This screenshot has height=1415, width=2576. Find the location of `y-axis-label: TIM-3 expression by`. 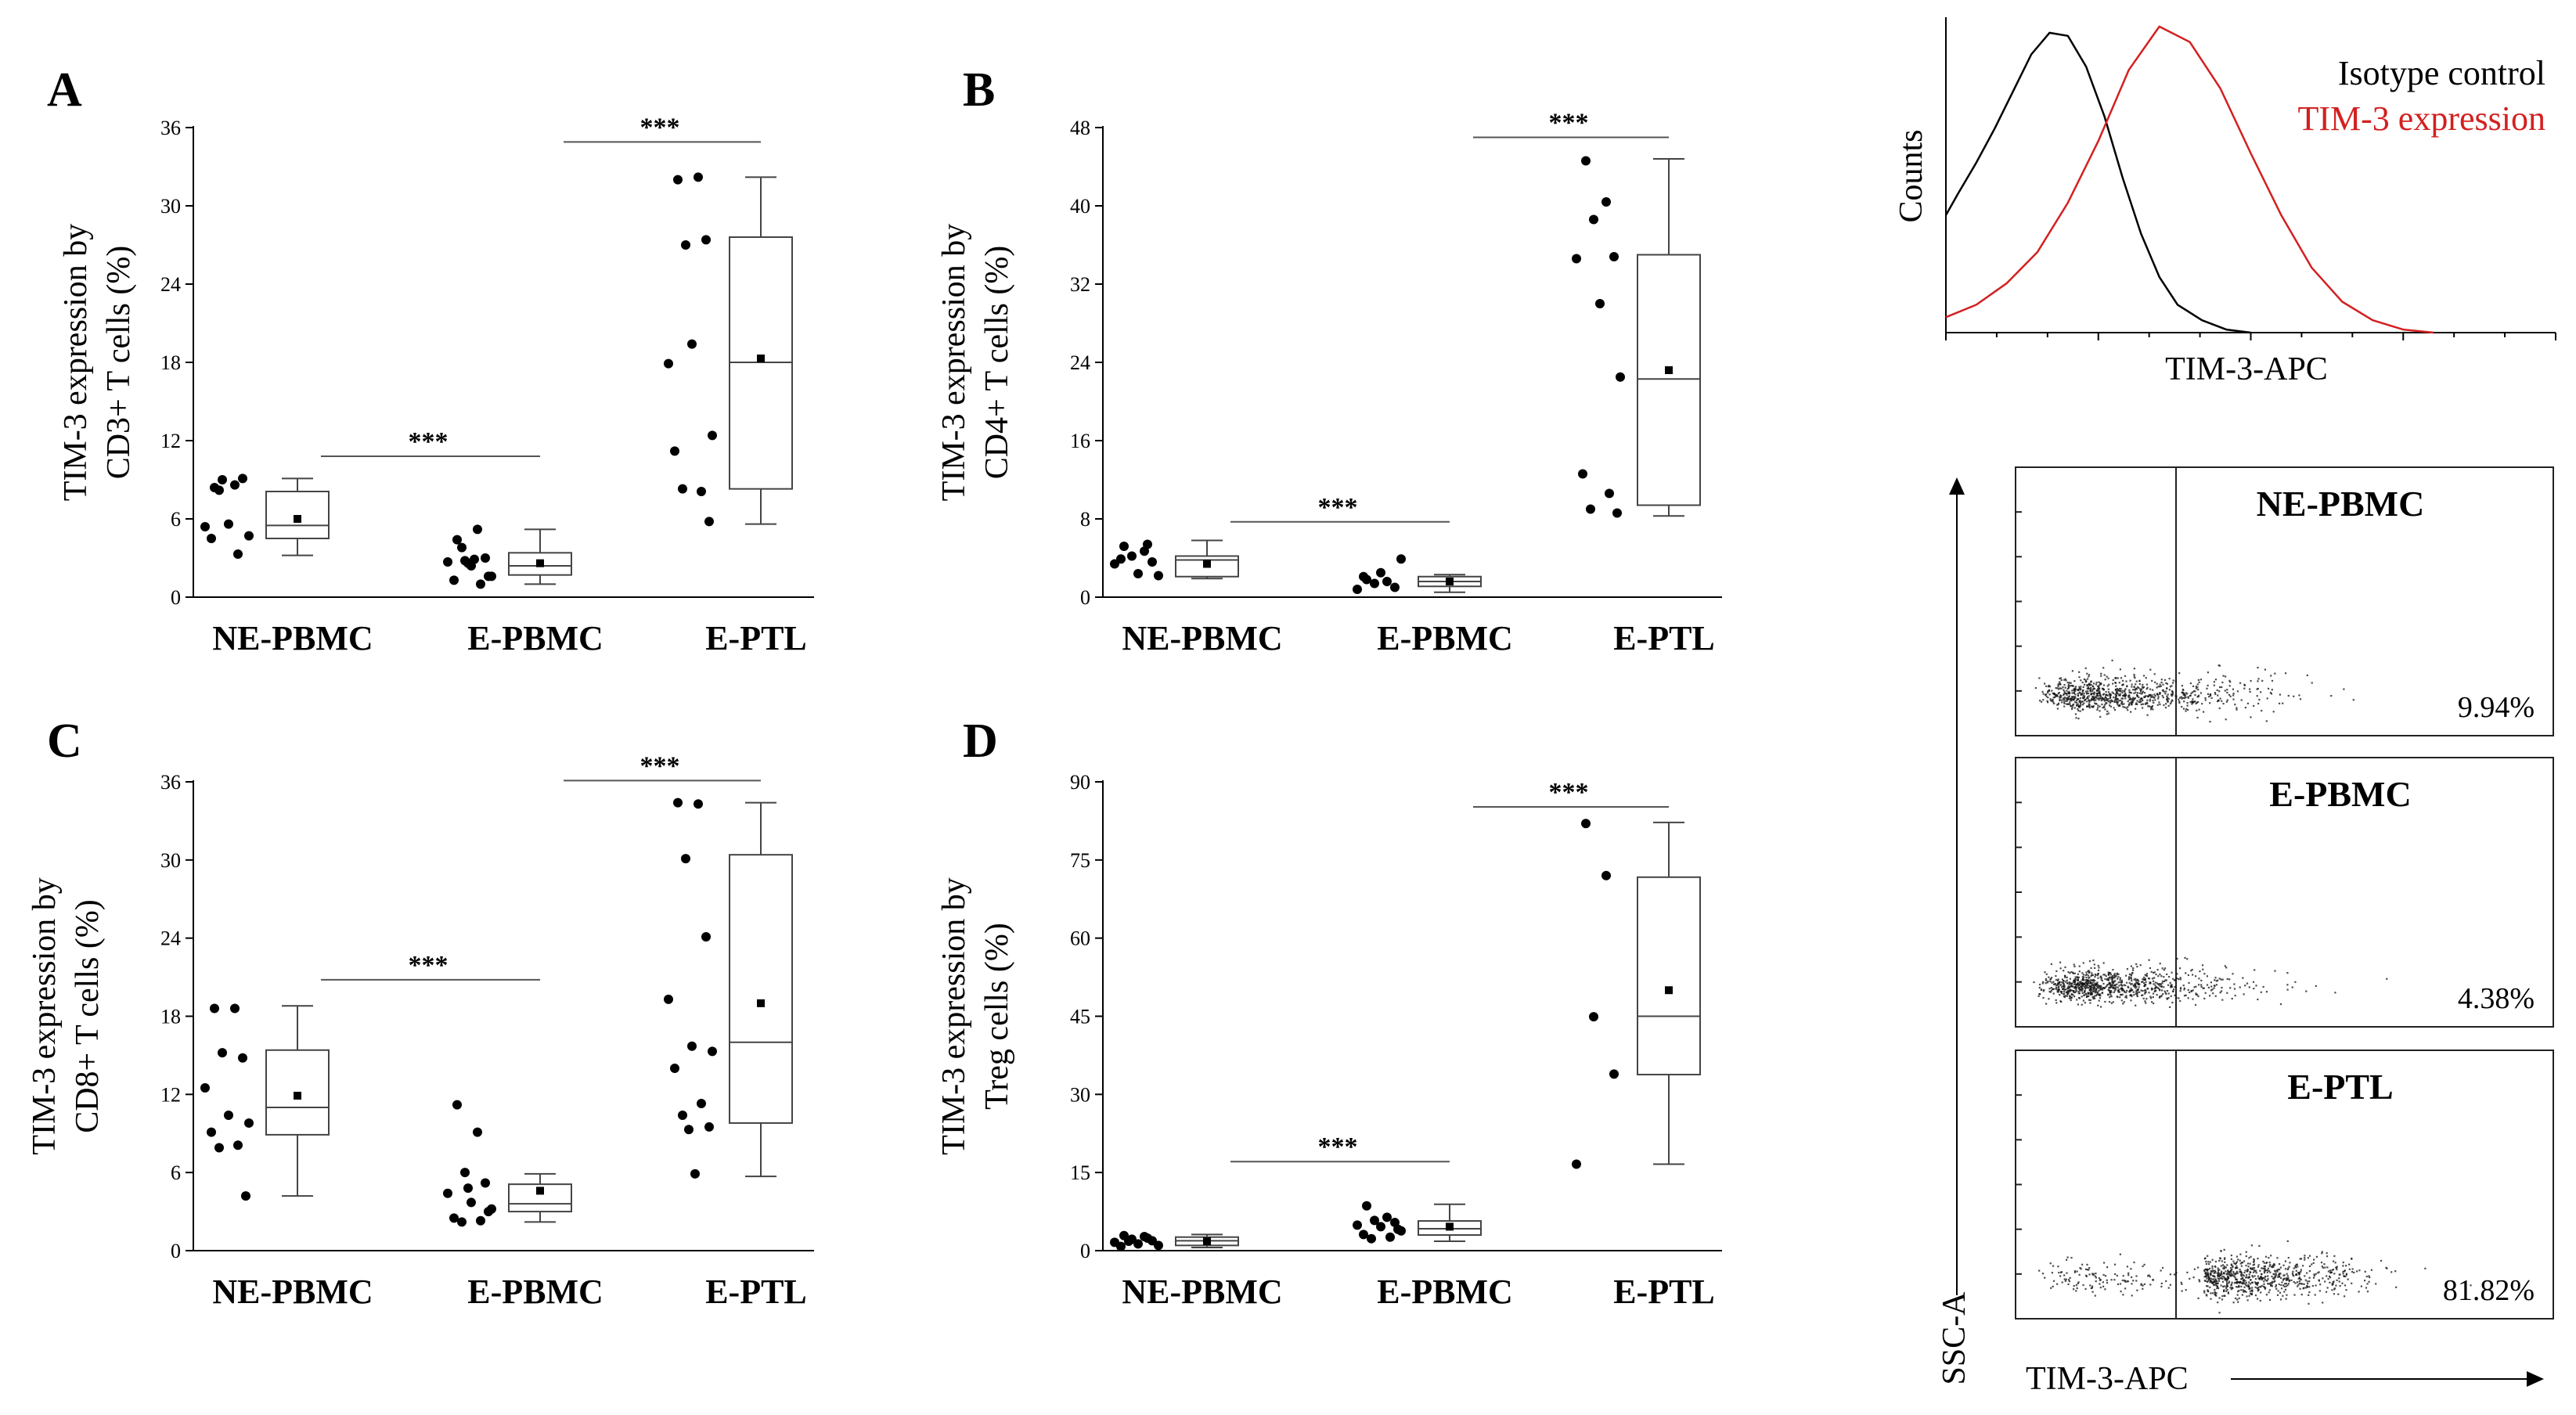

y-axis-label: TIM-3 expression by is located at coordinates (76, 363).